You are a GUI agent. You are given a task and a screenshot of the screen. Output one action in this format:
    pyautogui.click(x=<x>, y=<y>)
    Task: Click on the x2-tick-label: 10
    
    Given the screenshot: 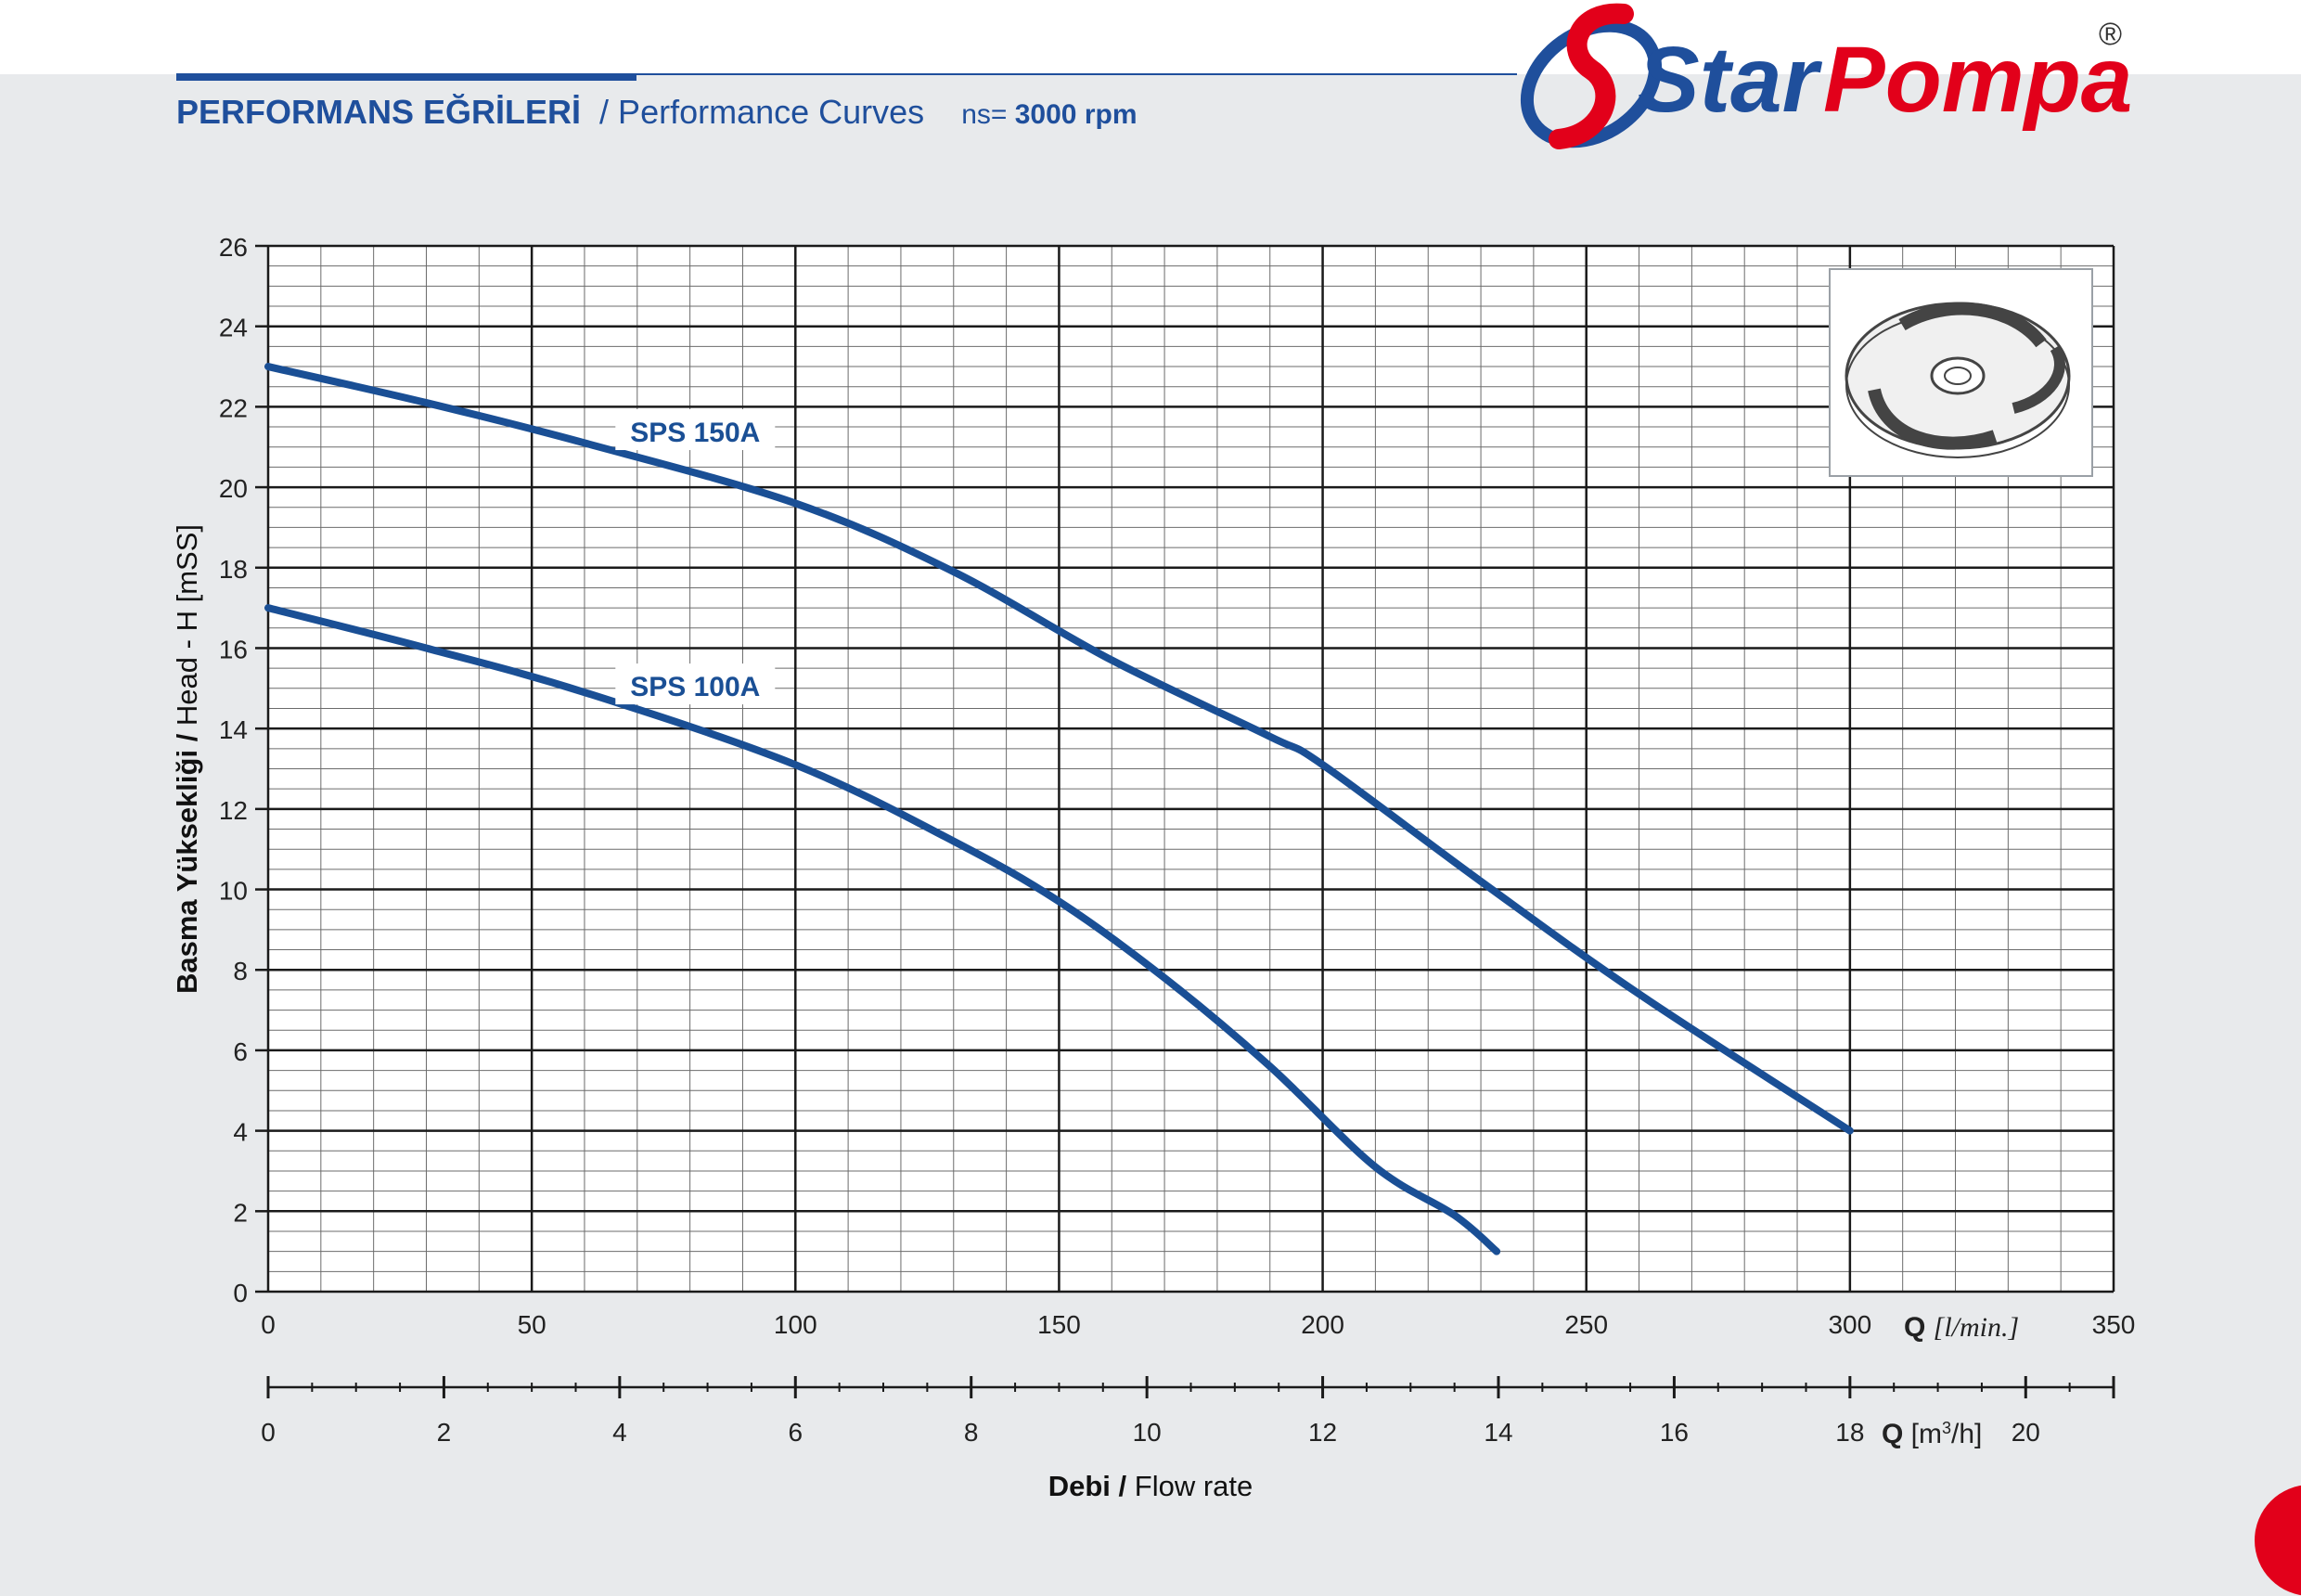 What is the action you would take?
    pyautogui.click(x=1148, y=1432)
    